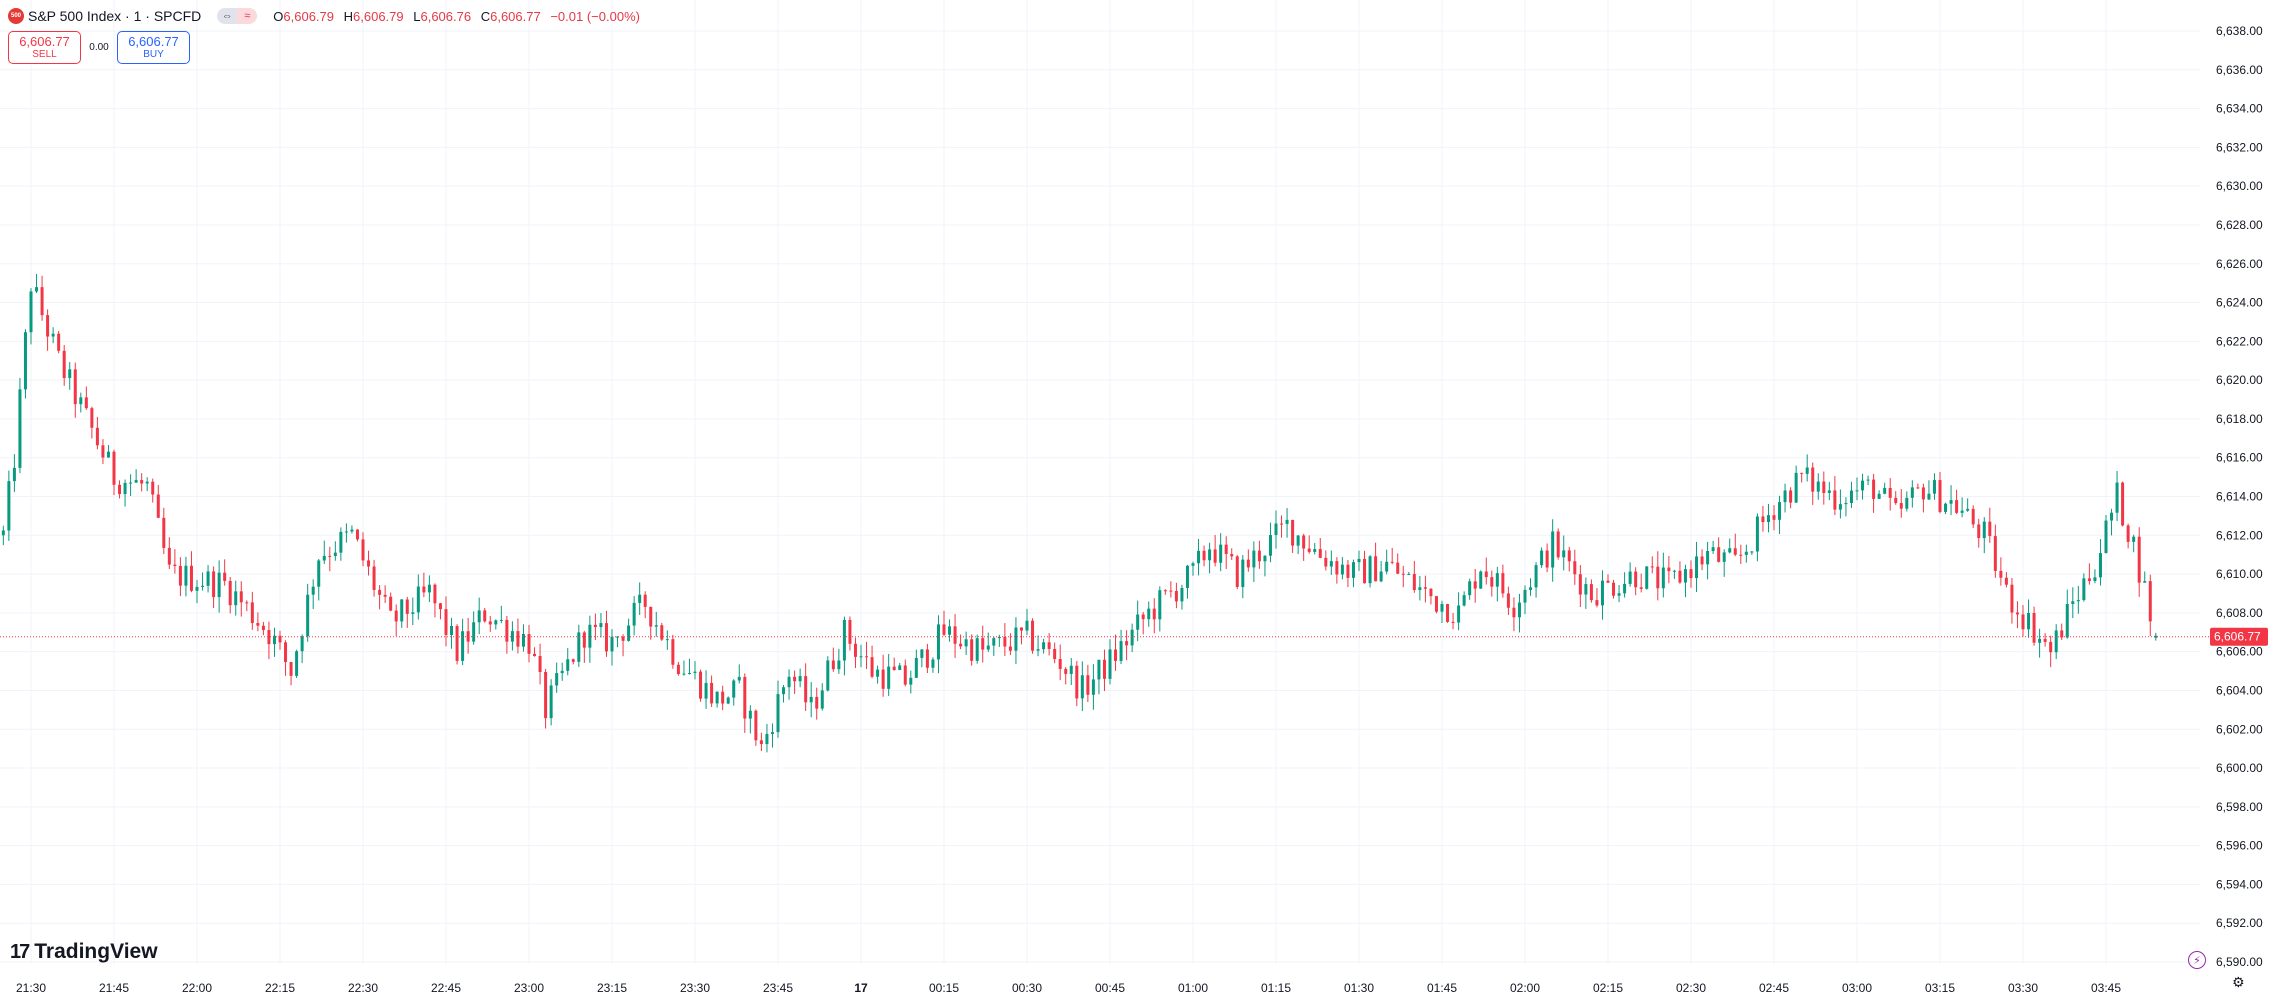 The image size is (2273, 1000). I want to click on symbol-logo-icon: 500, so click(16, 16).